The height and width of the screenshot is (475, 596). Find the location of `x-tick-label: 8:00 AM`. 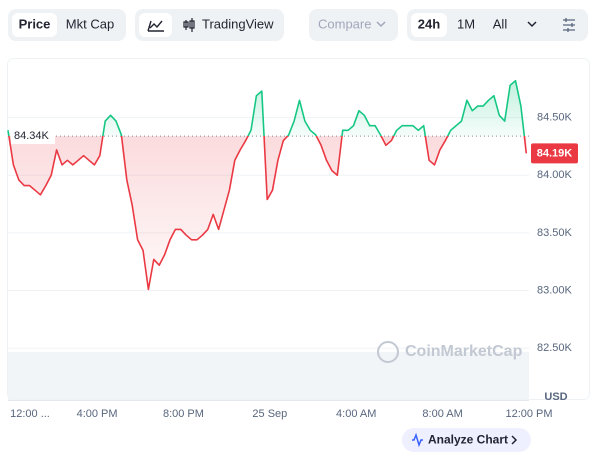

x-tick-label: 8:00 AM is located at coordinates (442, 414).